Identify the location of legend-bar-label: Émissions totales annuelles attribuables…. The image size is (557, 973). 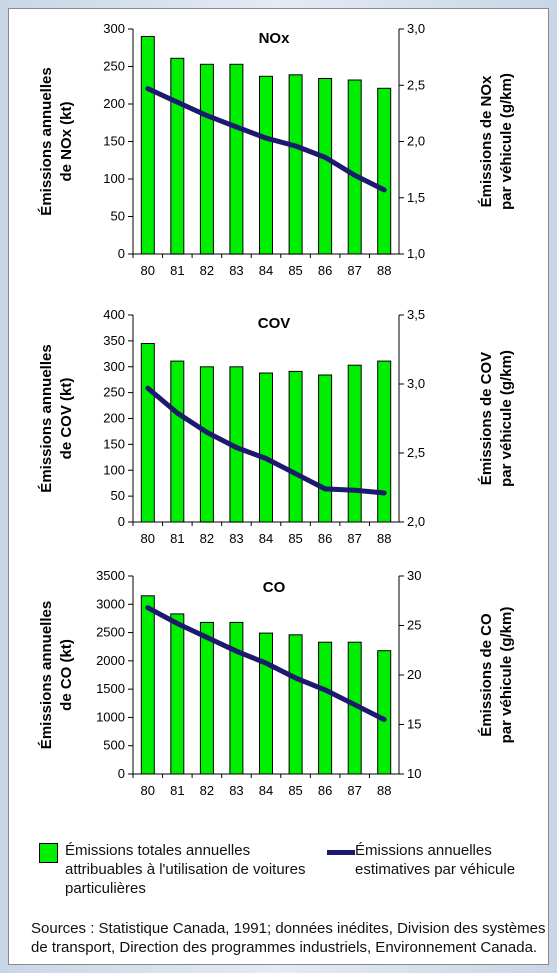
(185, 869).